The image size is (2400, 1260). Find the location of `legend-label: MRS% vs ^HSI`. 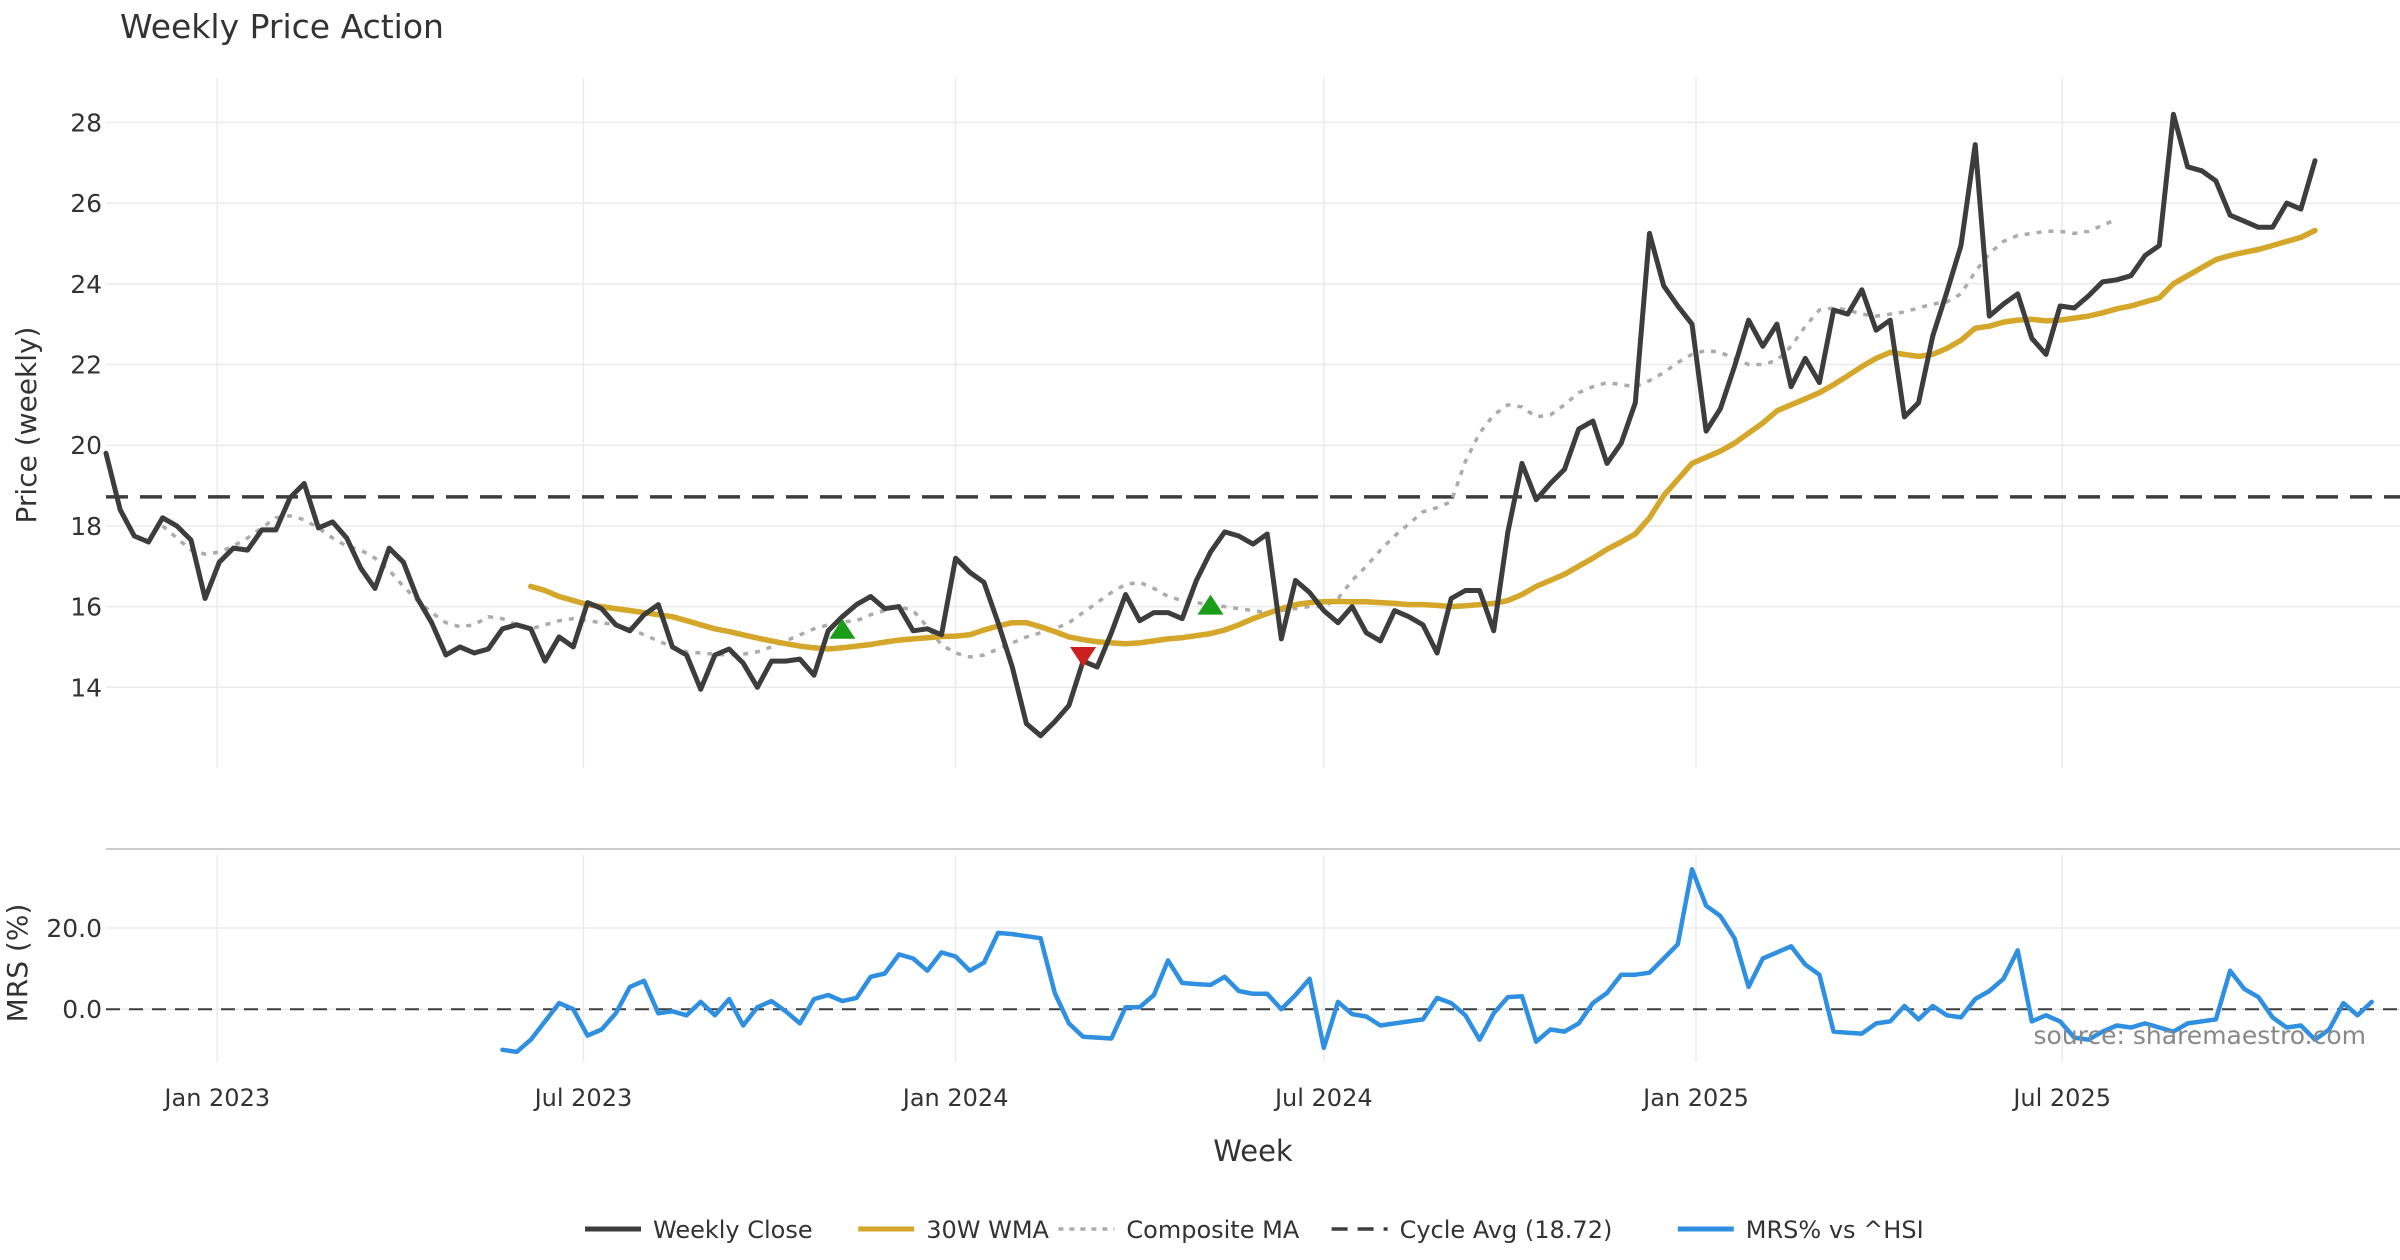

legend-label: MRS% vs ^HSI is located at coordinates (1835, 1230).